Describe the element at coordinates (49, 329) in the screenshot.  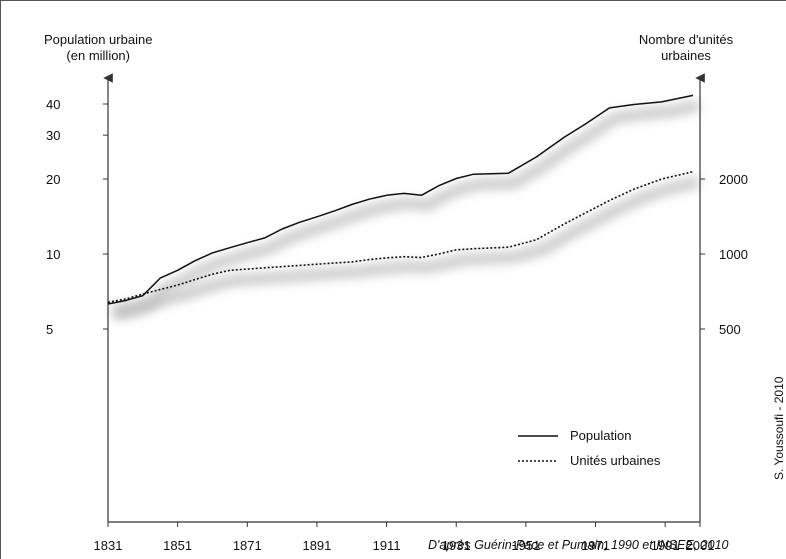
I see `y-left-tick-label: 5` at that location.